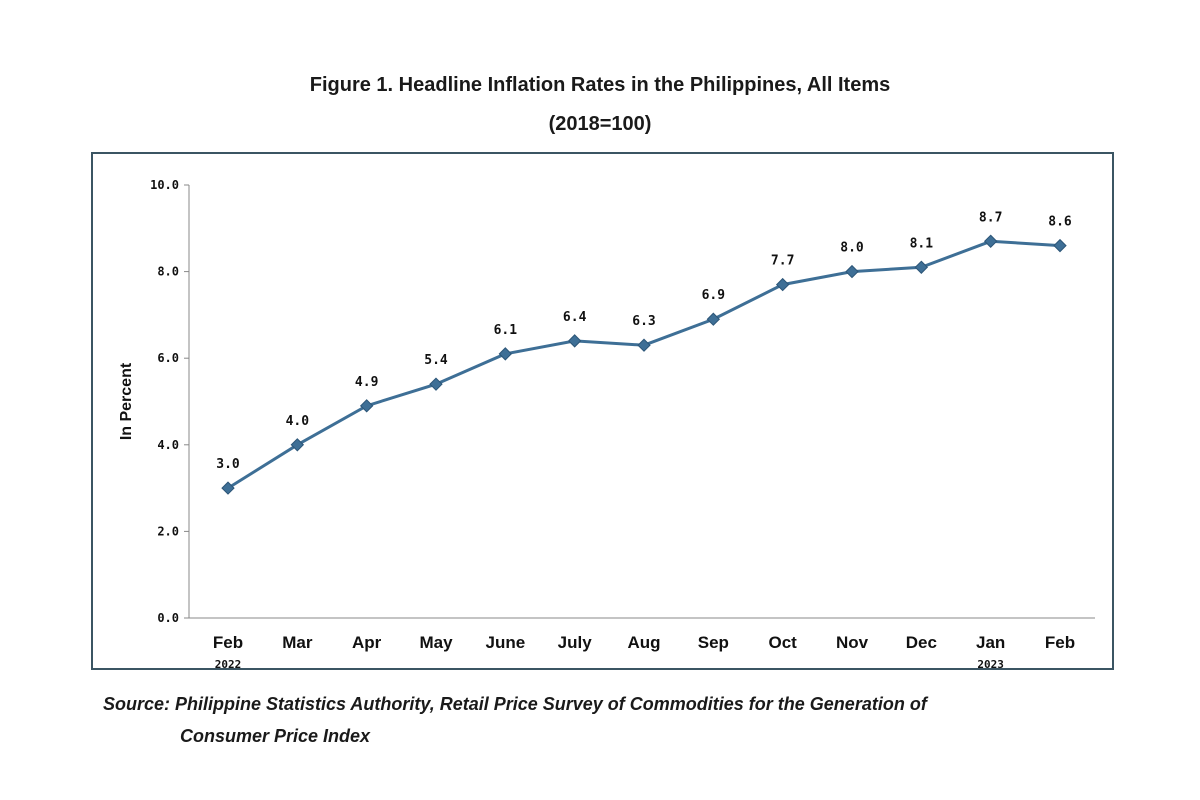 Image resolution: width=1200 pixels, height=800 pixels. What do you see at coordinates (506, 330) in the screenshot?
I see `data-label: 6.1` at bounding box center [506, 330].